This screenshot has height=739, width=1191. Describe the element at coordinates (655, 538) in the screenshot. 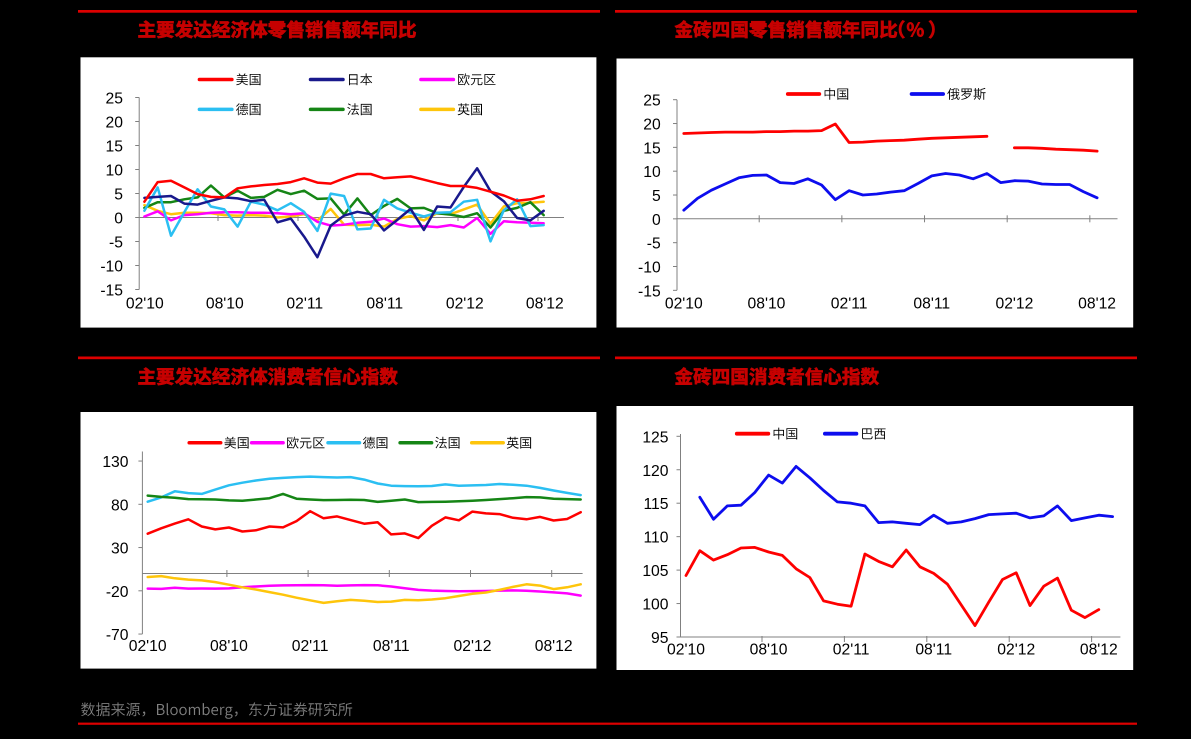

I see `svg-text: 110` at that location.